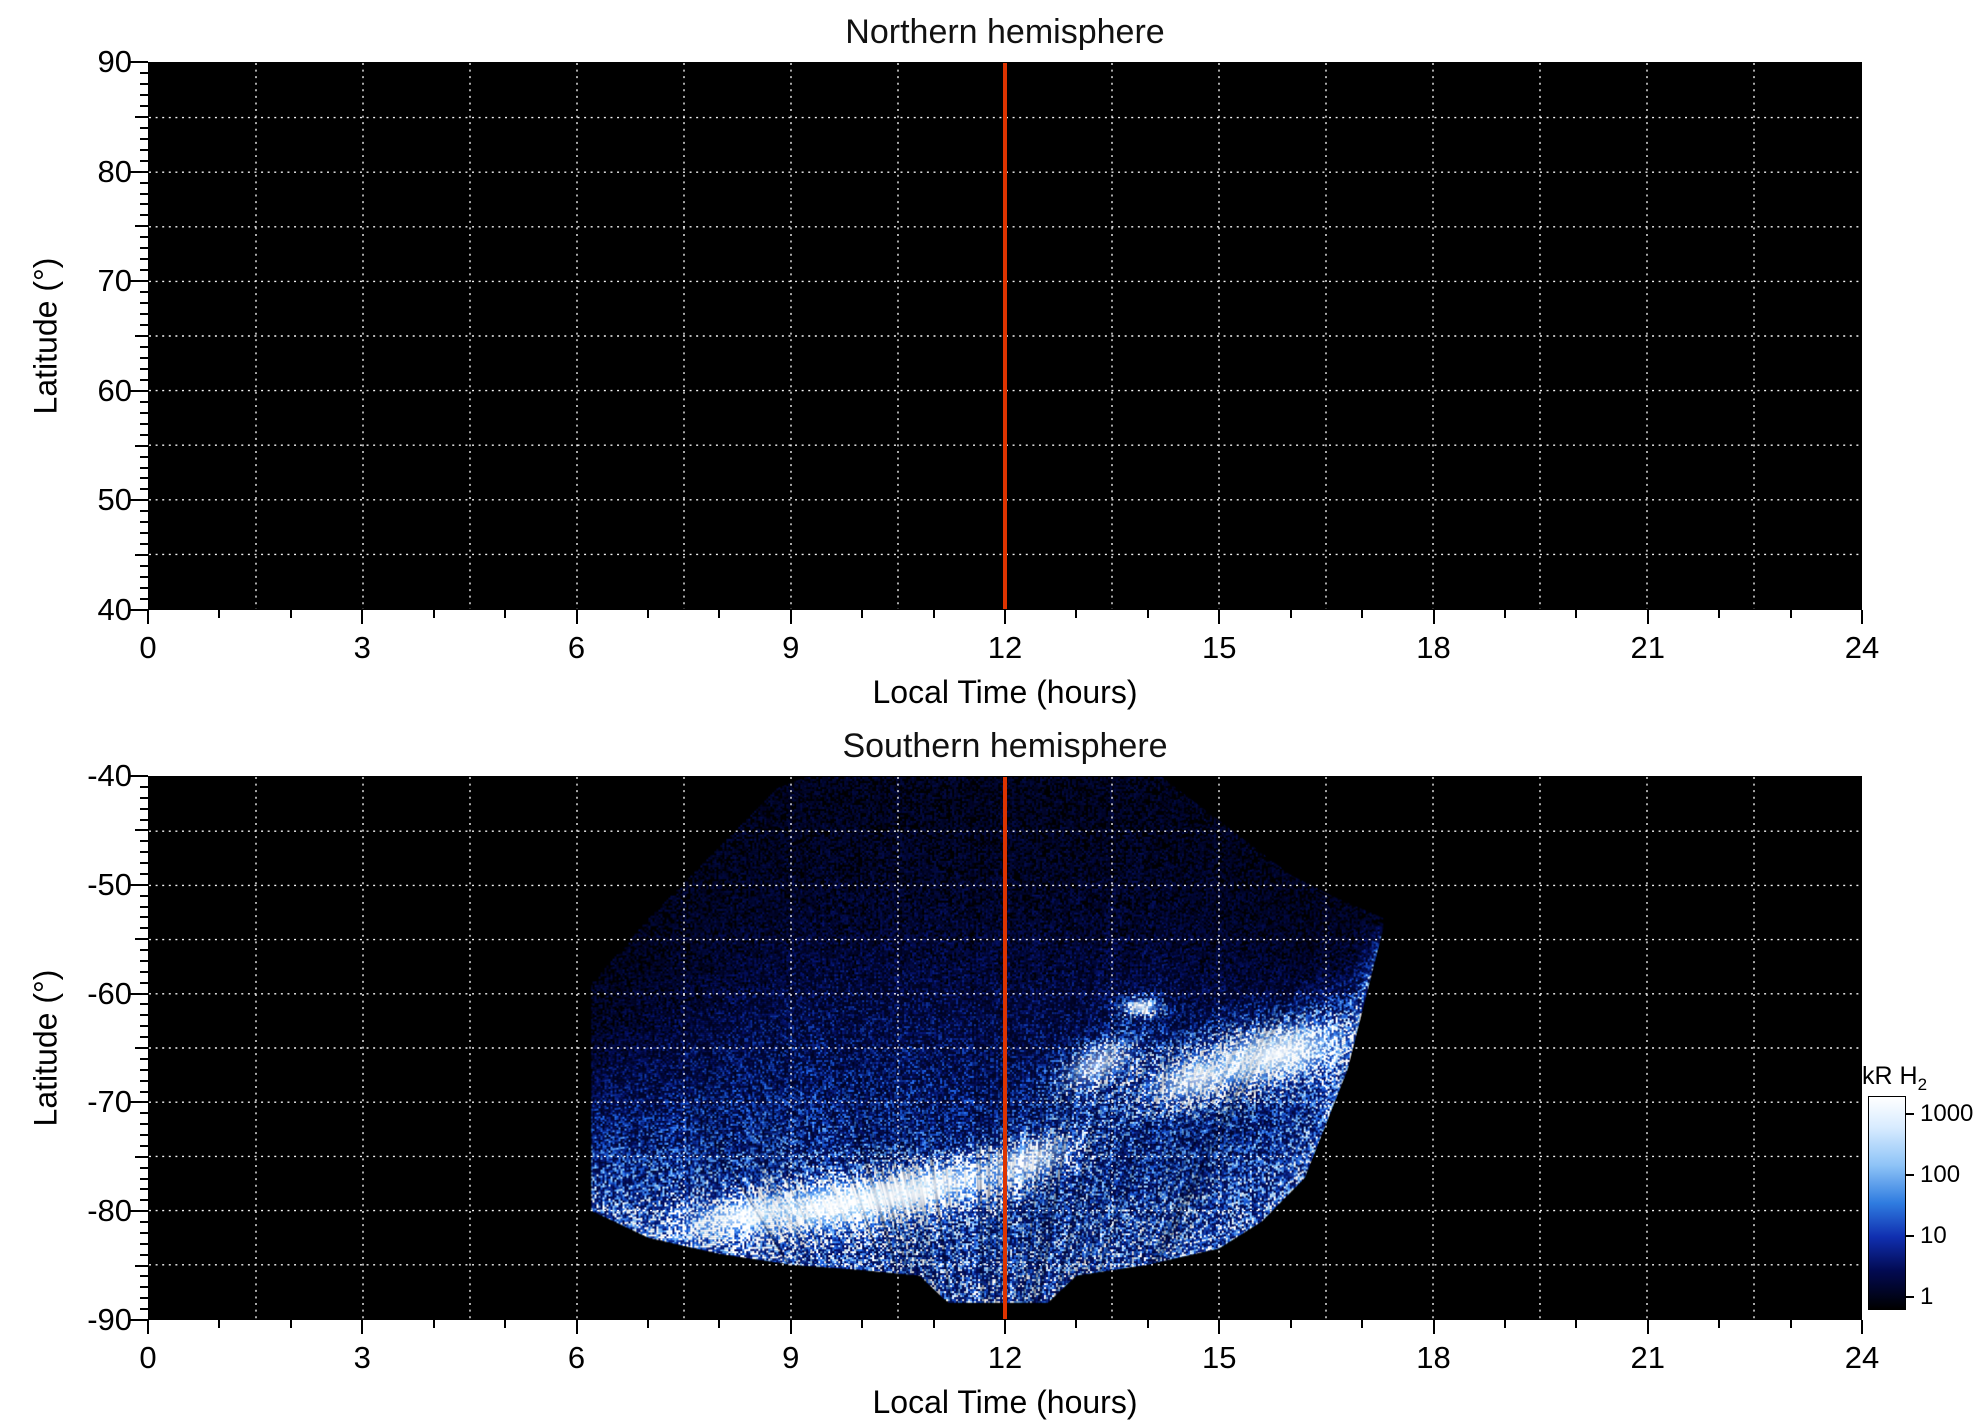  Describe the element at coordinates (1890, 1076) in the screenshot. I see `colorbar-unit-text: kR H` at that location.